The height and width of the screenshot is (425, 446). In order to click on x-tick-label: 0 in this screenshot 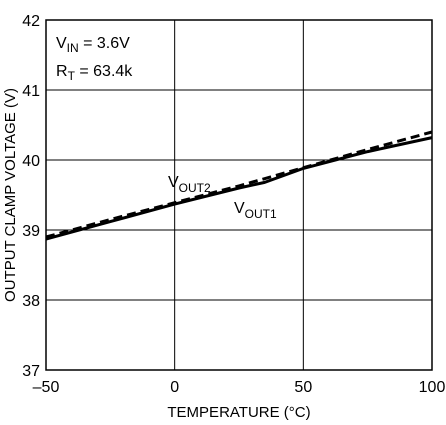, I will do `click(174, 387)`.